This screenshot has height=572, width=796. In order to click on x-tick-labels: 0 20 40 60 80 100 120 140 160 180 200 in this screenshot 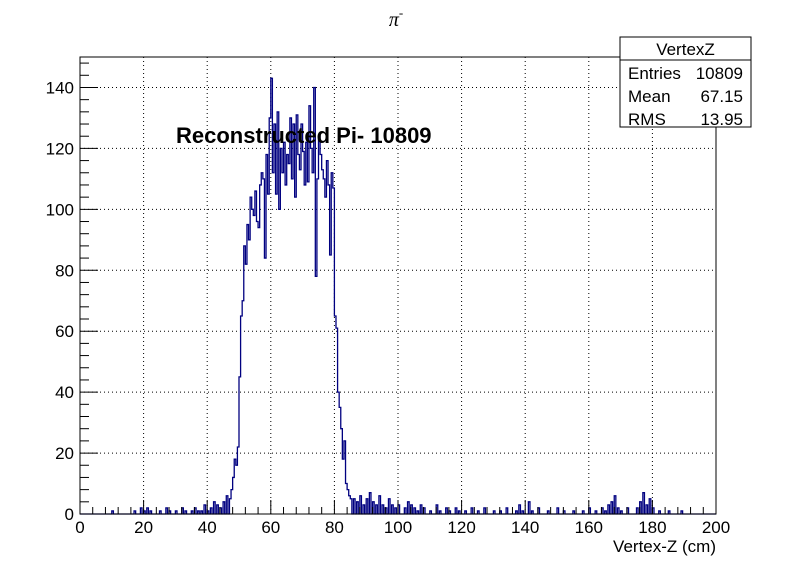, I will do `click(402, 527)`.